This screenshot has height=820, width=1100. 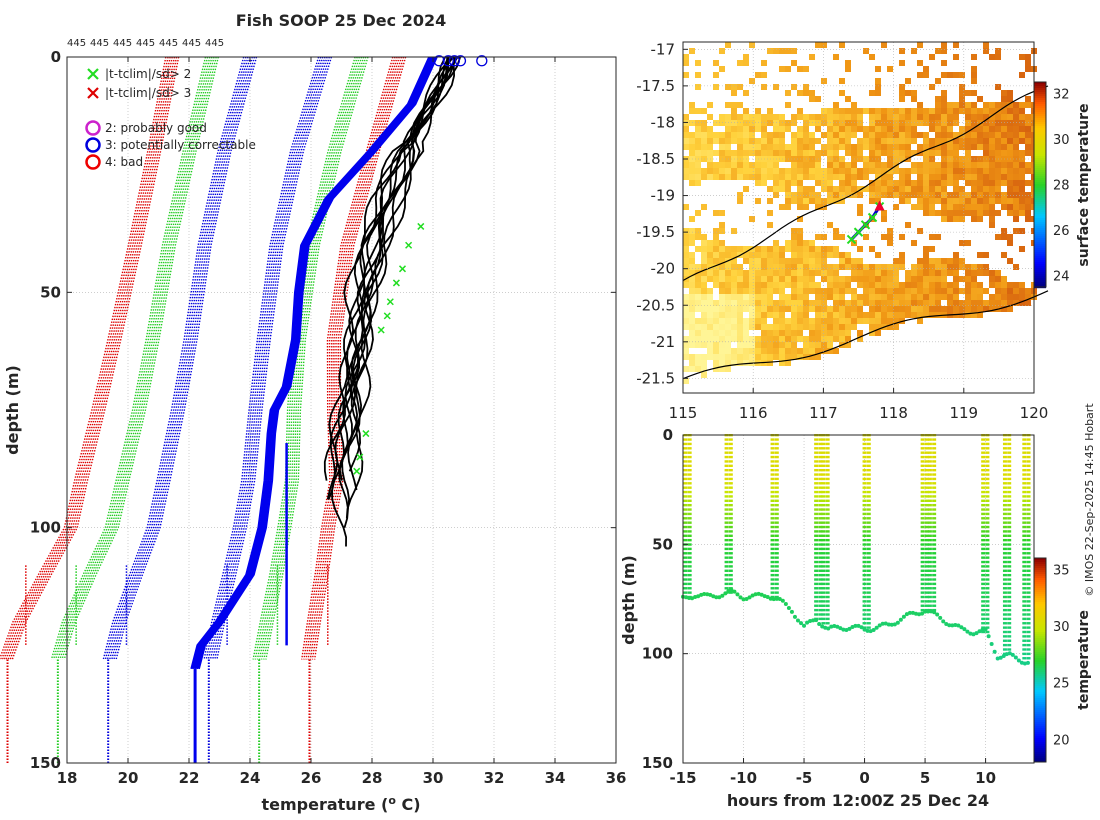 What do you see at coordinates (893, 413) in the screenshot?
I see `map-x-tick-label: 118` at bounding box center [893, 413].